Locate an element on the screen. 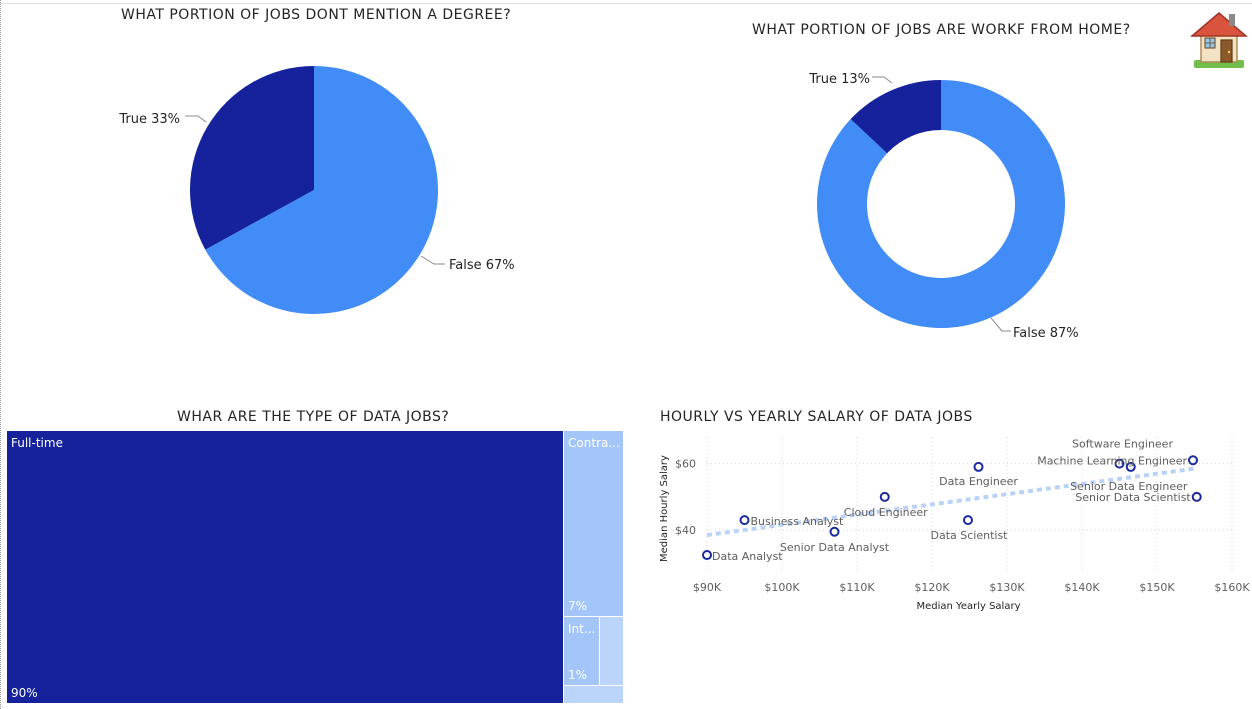  degree-pie-slice-false is located at coordinates (321, 190).